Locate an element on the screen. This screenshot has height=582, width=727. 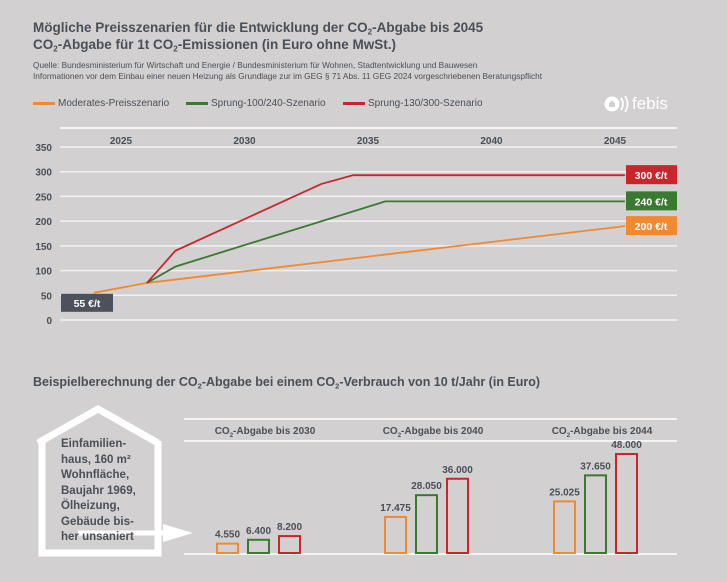
logo-icon is located at coordinates (616, 104).